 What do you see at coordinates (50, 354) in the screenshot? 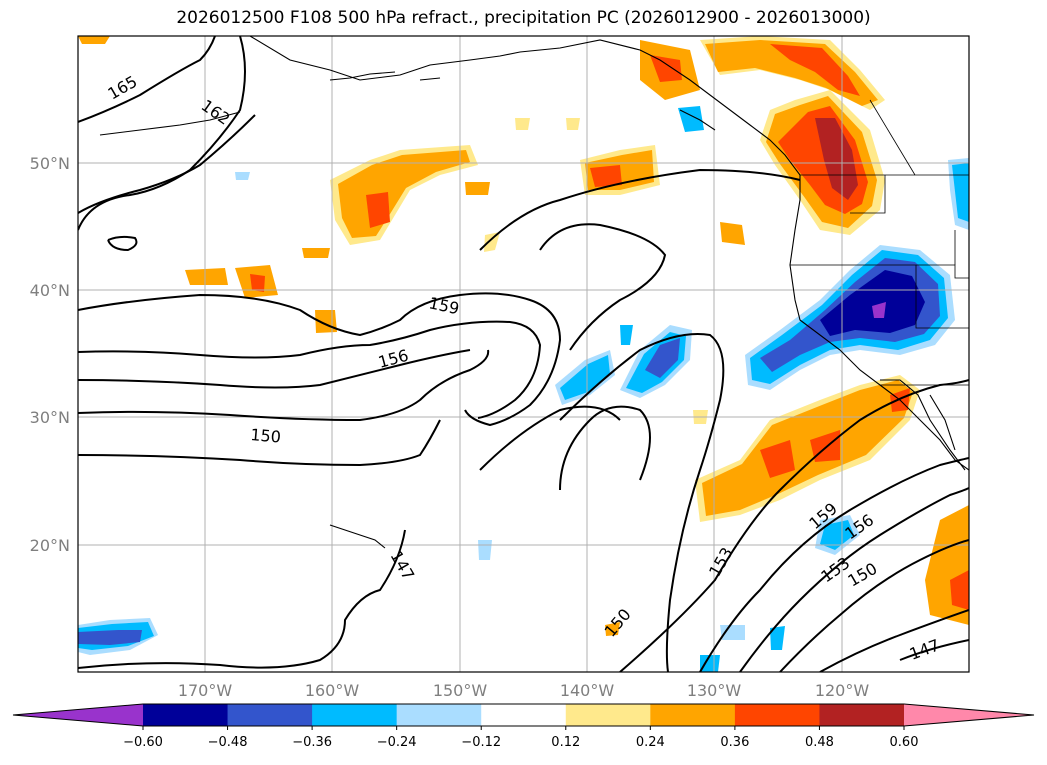
I see `latitude-labels: 50°N 40°N 30°N 20°N` at bounding box center [50, 354].